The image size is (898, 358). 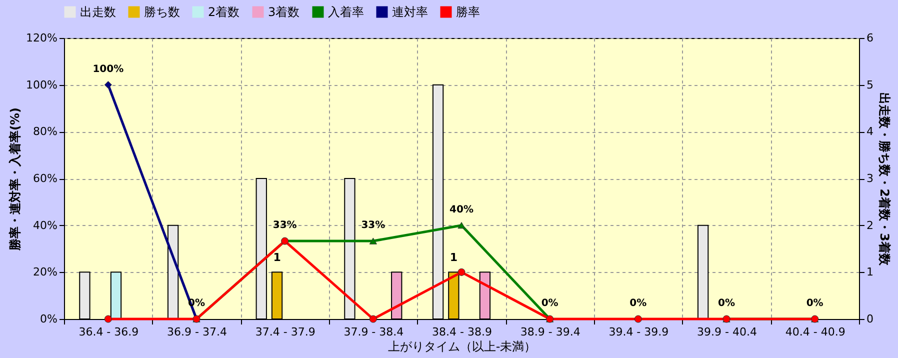 What do you see at coordinates (870, 272) in the screenshot?
I see `y2-tick-label: 1` at bounding box center [870, 272].